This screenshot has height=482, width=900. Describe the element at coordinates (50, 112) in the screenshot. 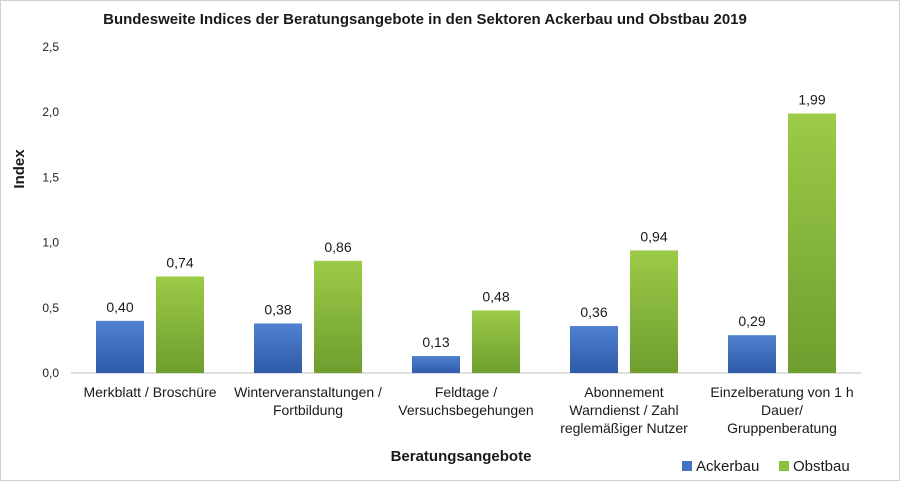

I see `y-tick-label: 2,0` at that location.